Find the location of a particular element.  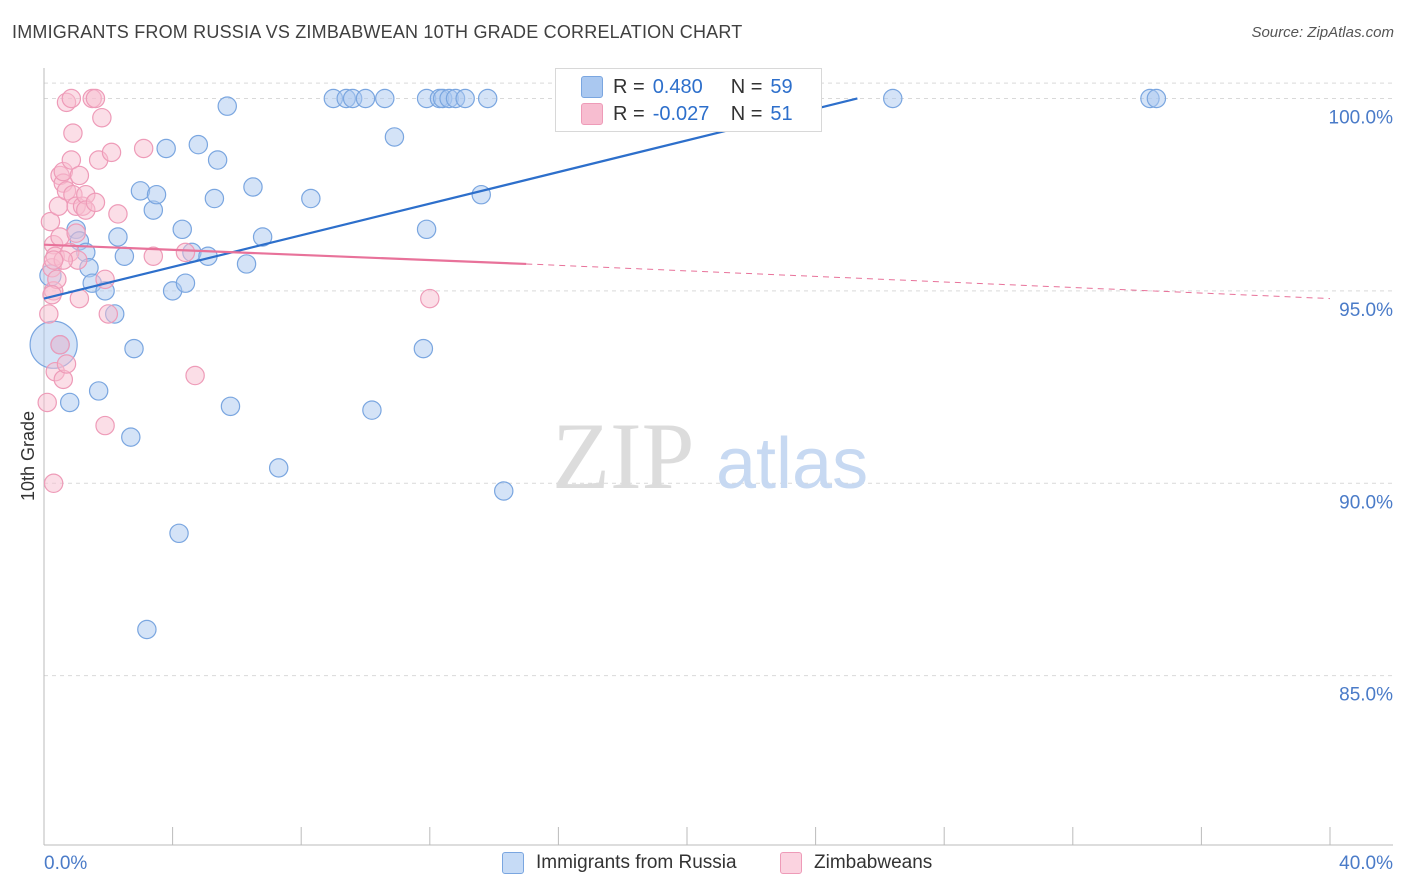

legend-item-russia: Immigrants from Russia is located at coordinates (619, 863).